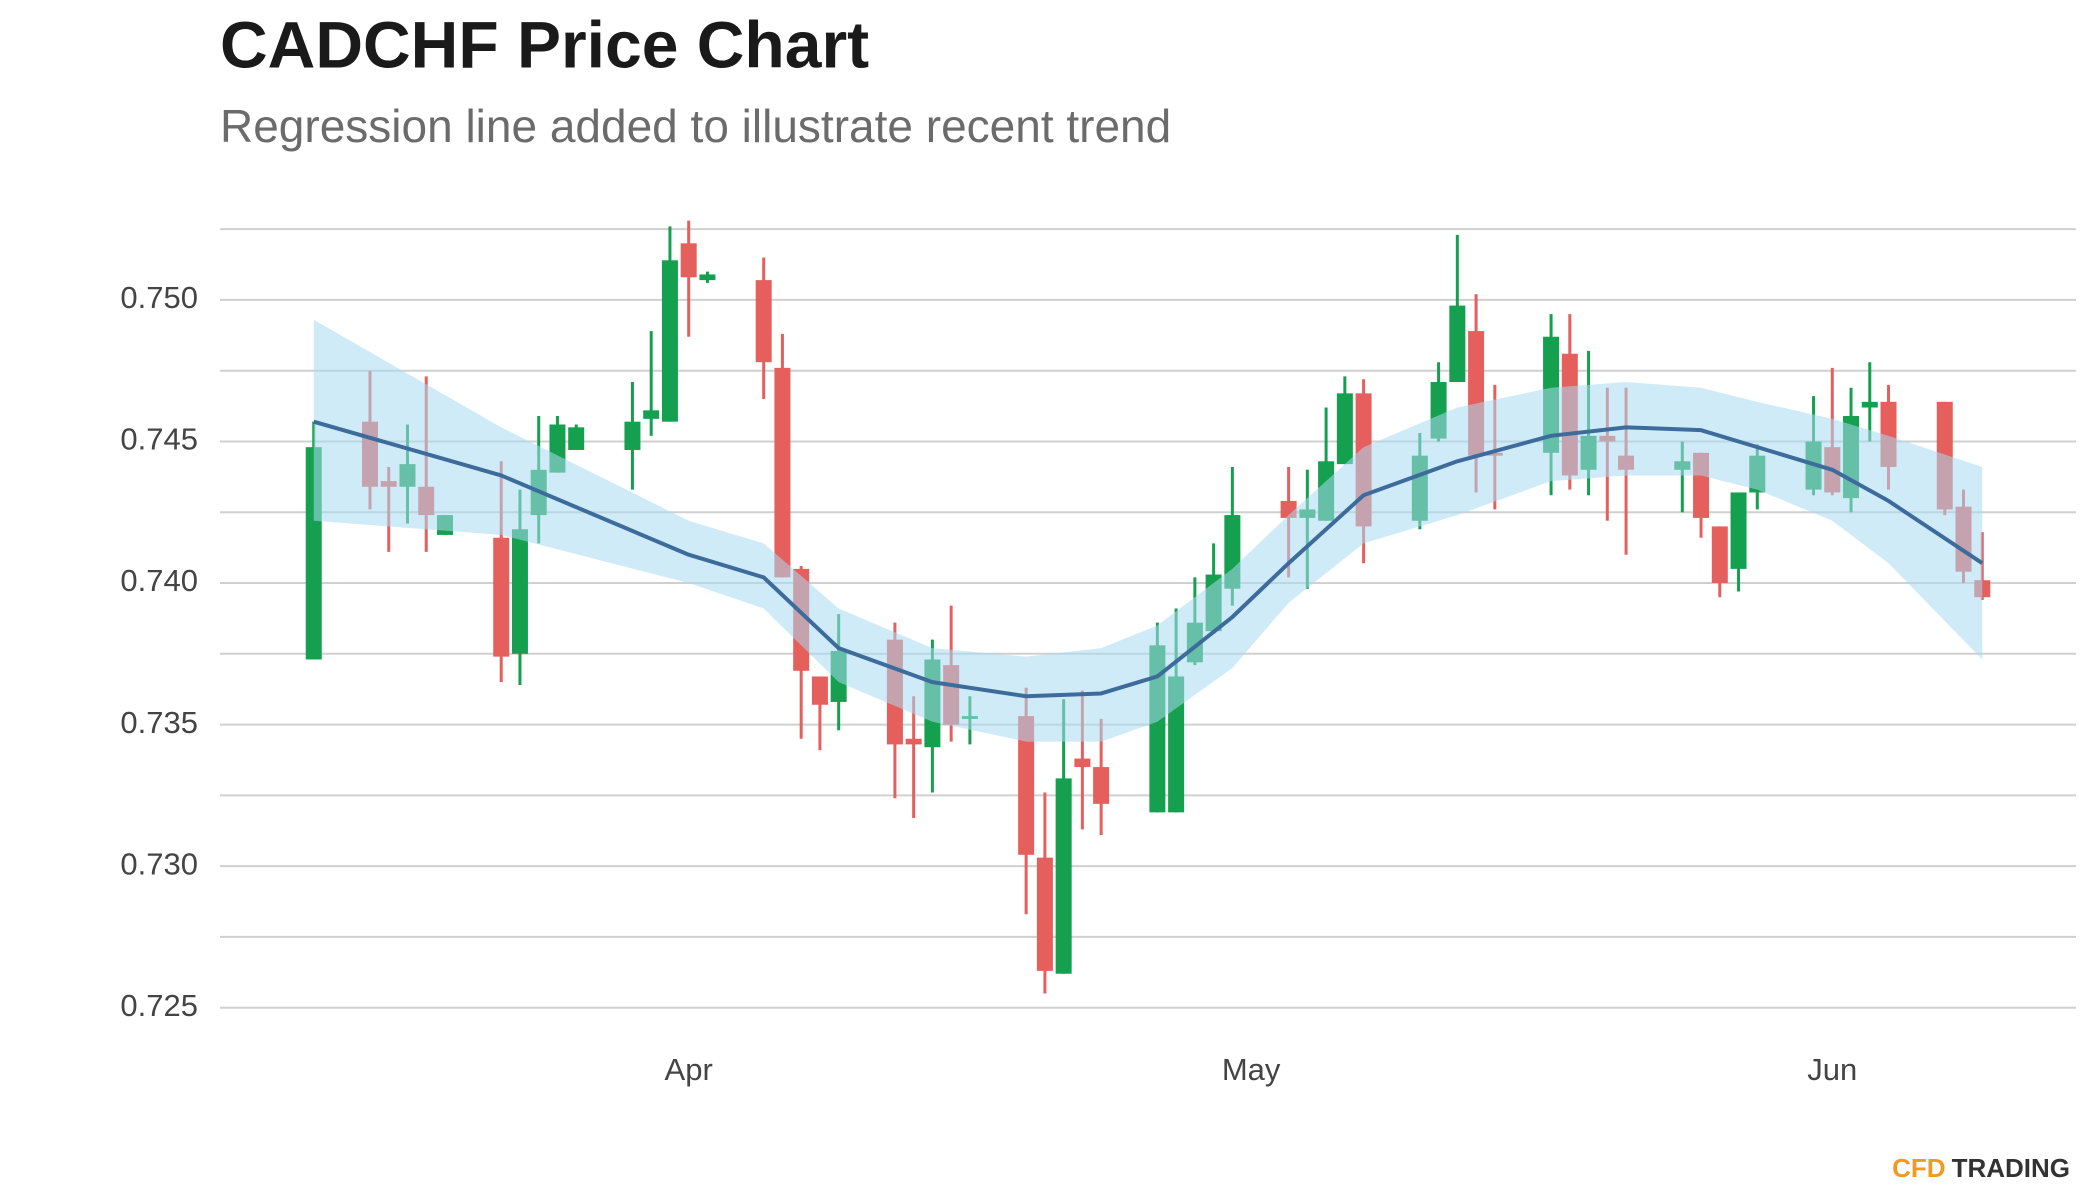  I want to click on y-tick-label: 0.745, so click(159, 439).